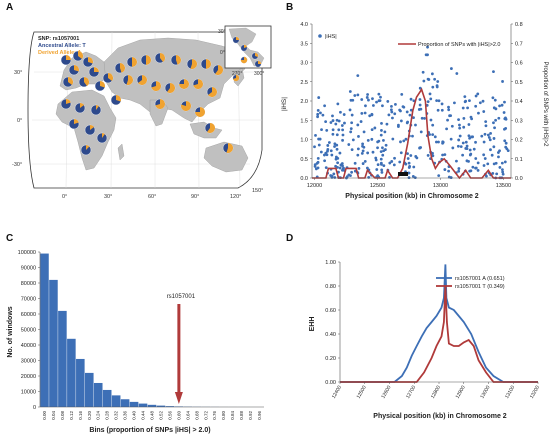 The image size is (551, 439). What do you see at coordinates (314, 186) in the screenshot?
I see `b-xtick: 12000` at bounding box center [314, 186].